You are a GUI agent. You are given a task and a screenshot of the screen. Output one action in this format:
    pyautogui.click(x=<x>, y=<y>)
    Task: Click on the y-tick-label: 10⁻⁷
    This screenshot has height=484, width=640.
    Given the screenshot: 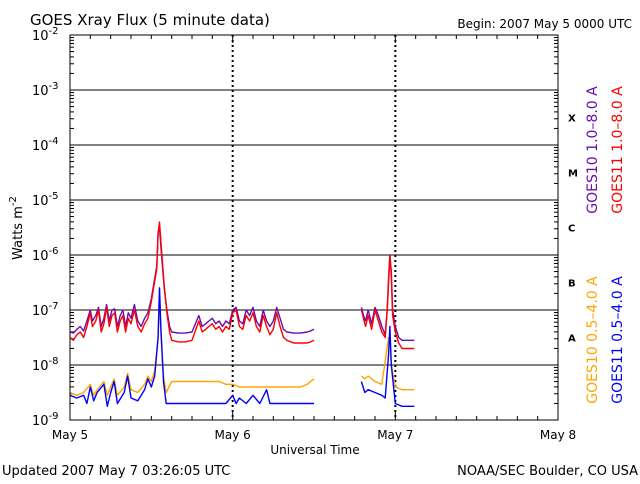 What is the action you would take?
    pyautogui.click(x=45, y=310)
    